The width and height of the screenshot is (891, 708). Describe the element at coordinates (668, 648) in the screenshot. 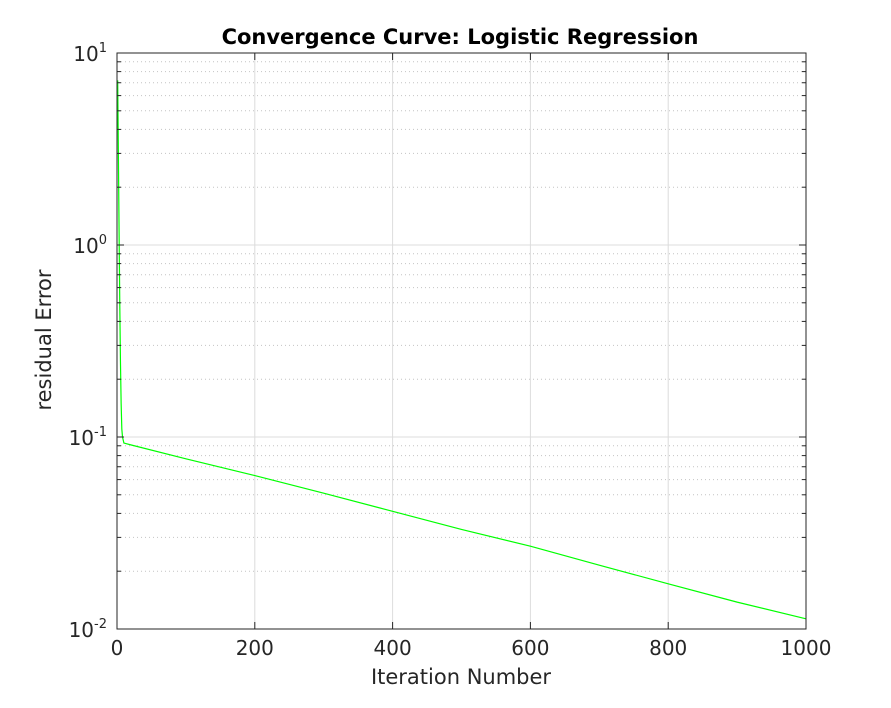

I see `x-tick-label: 800` at that location.